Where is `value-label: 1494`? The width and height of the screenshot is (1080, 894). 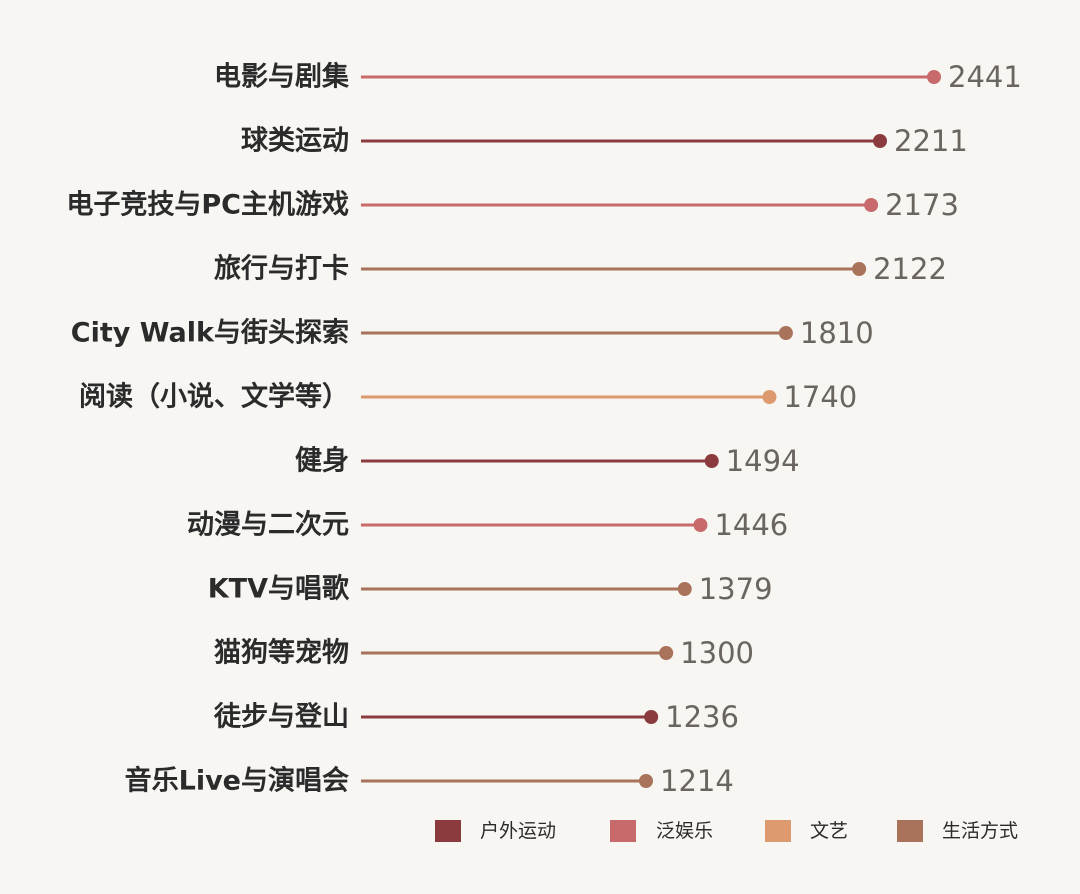
value-label: 1494 is located at coordinates (763, 461).